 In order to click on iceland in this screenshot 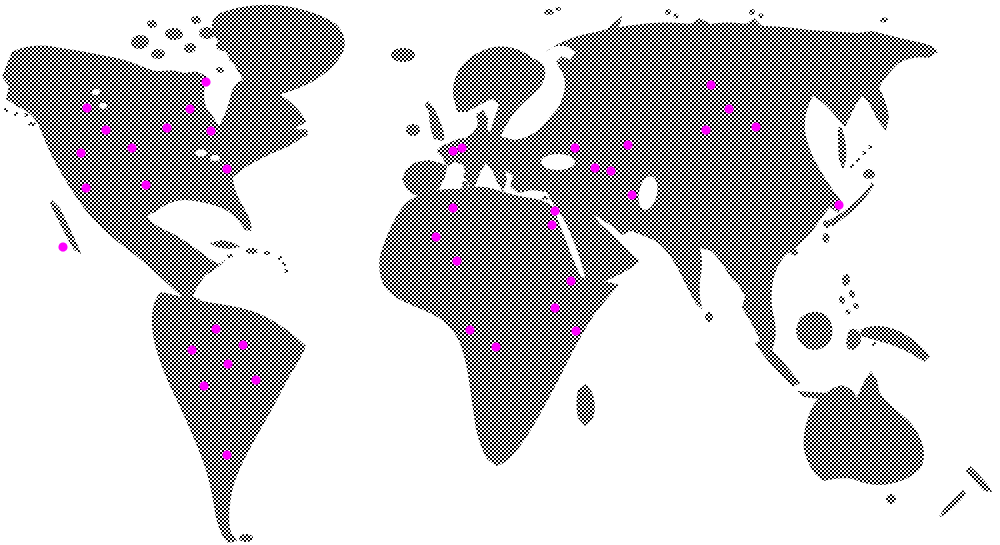, I will do `click(403, 55)`.